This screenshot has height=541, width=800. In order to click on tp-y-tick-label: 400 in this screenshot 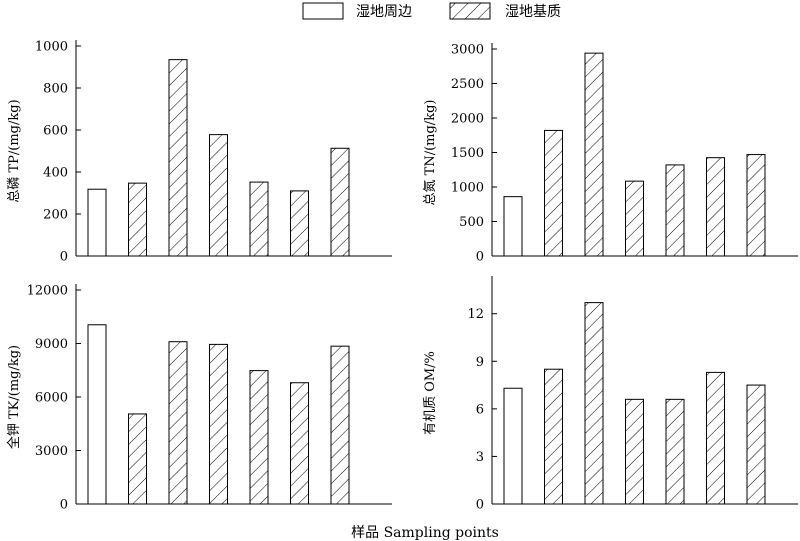, I will do `click(55, 173)`.